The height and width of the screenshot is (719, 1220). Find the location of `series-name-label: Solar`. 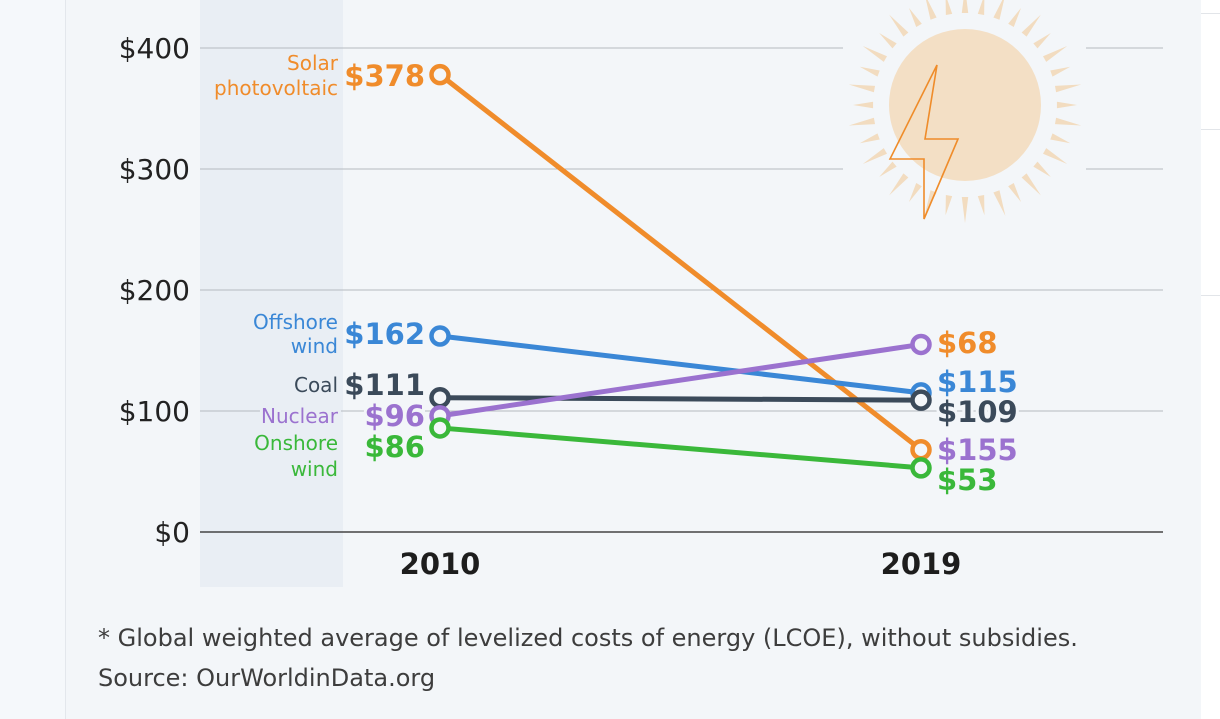

series-name-label: Solar is located at coordinates (313, 63).